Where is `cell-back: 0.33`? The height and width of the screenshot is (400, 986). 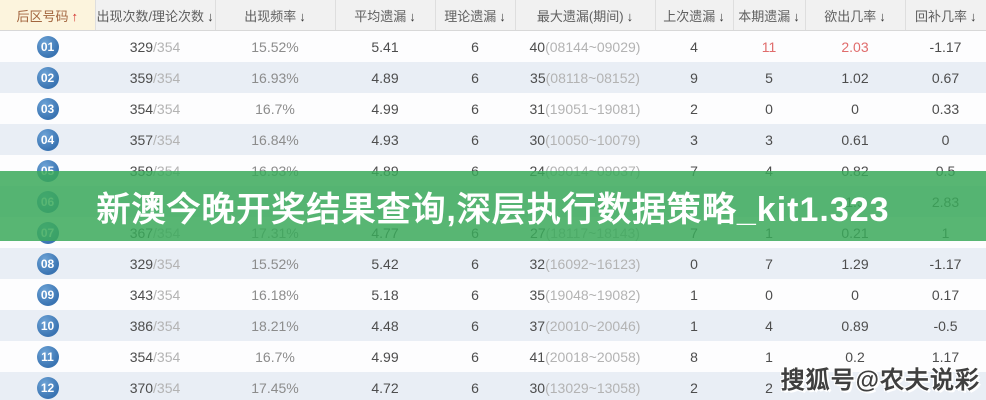
cell-back: 0.33 is located at coordinates (945, 108).